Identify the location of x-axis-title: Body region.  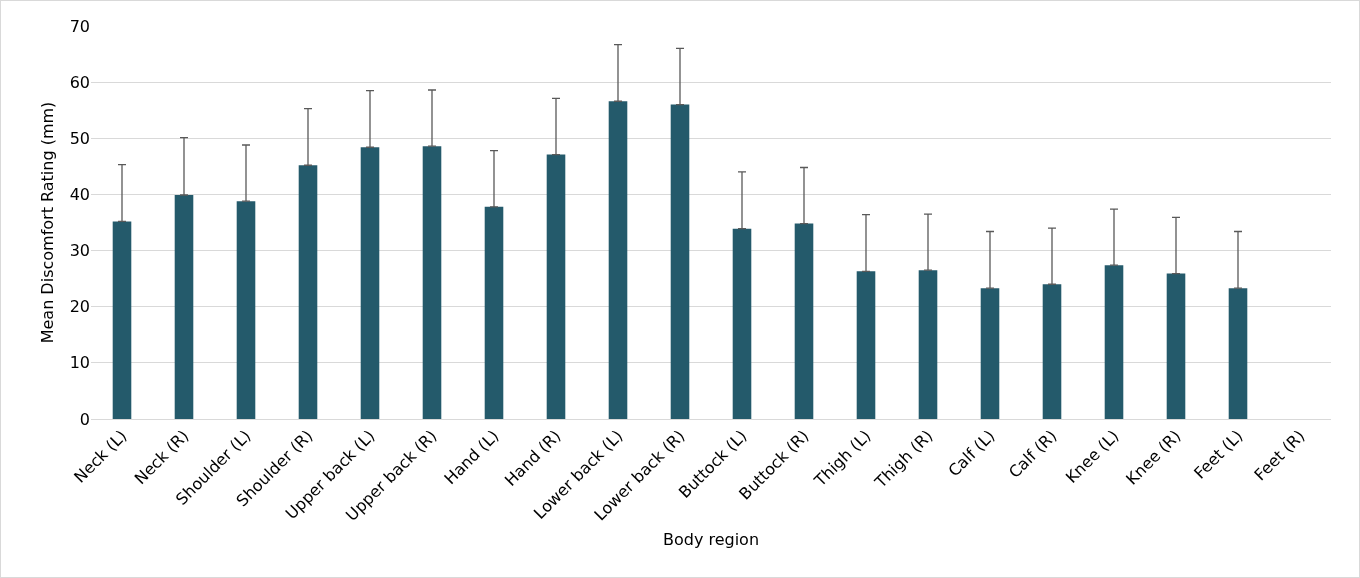
(711, 540).